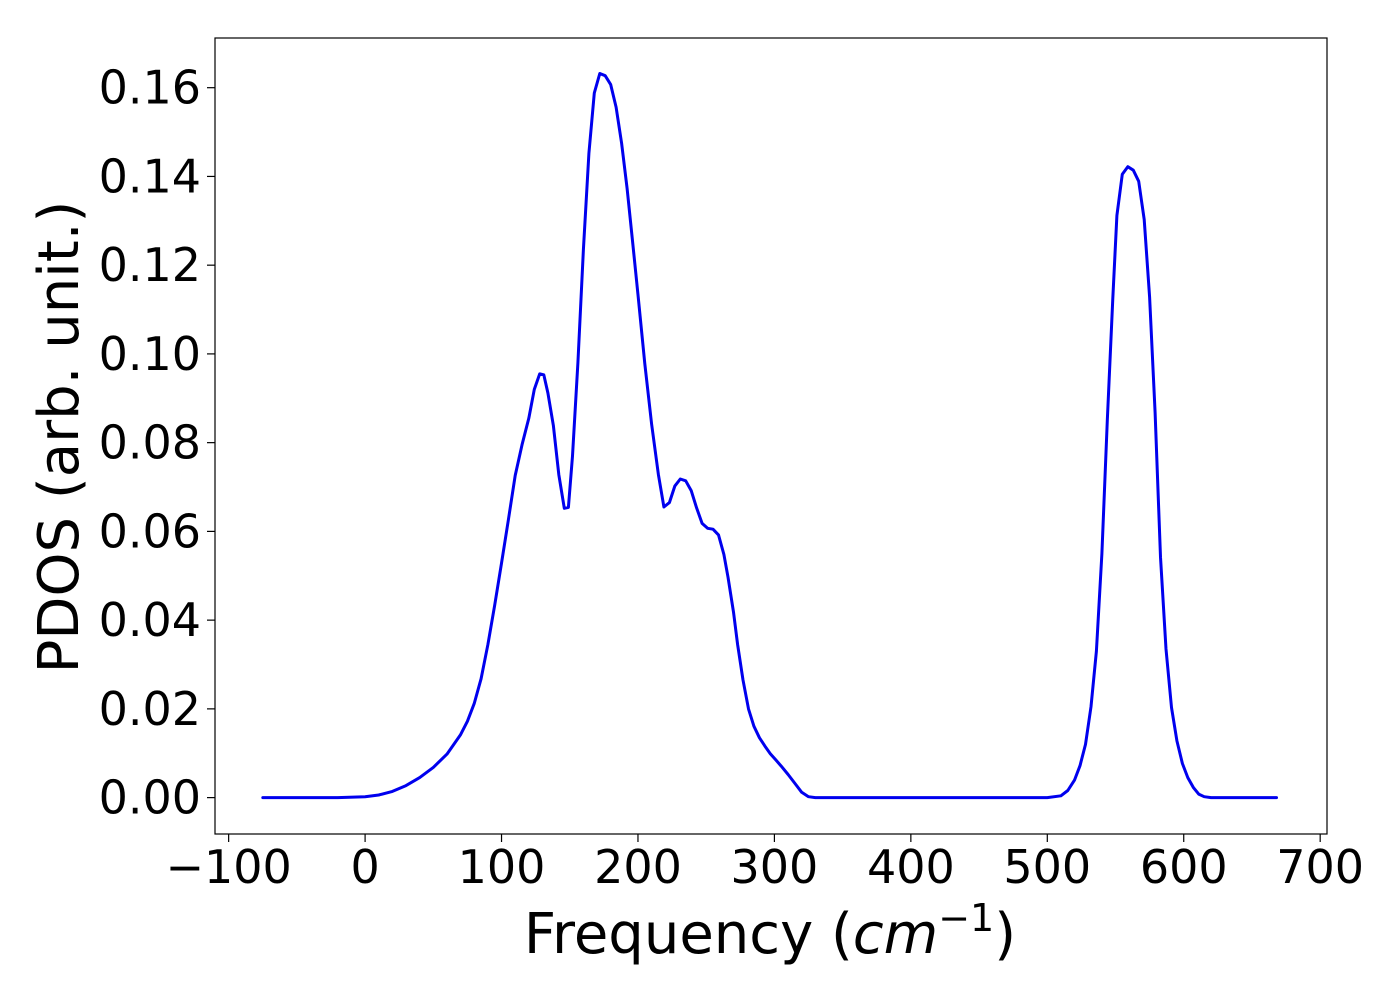  I want to click on y-tick-label: 0.16, so click(150, 88).